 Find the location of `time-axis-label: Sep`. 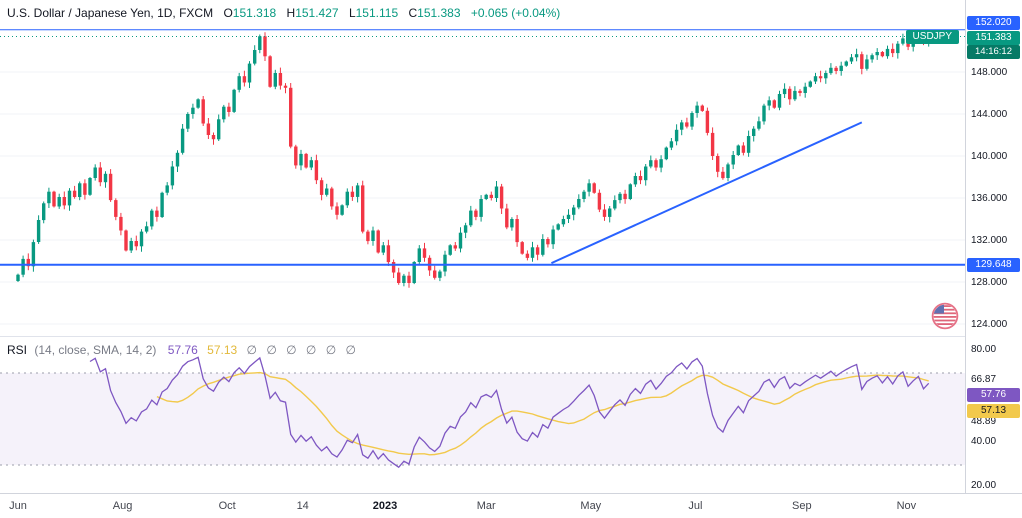

time-axis-label: Sep is located at coordinates (802, 506).